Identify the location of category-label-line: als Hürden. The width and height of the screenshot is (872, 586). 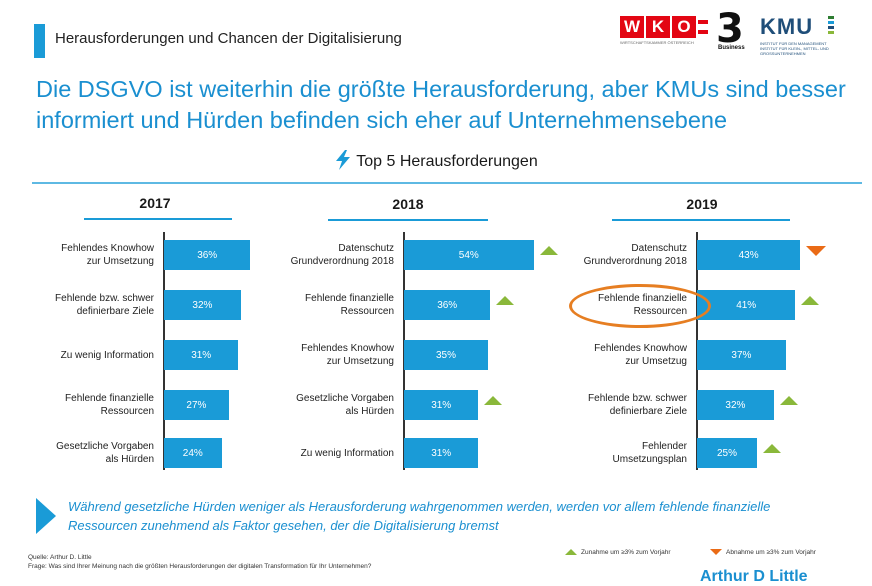
(129, 459).